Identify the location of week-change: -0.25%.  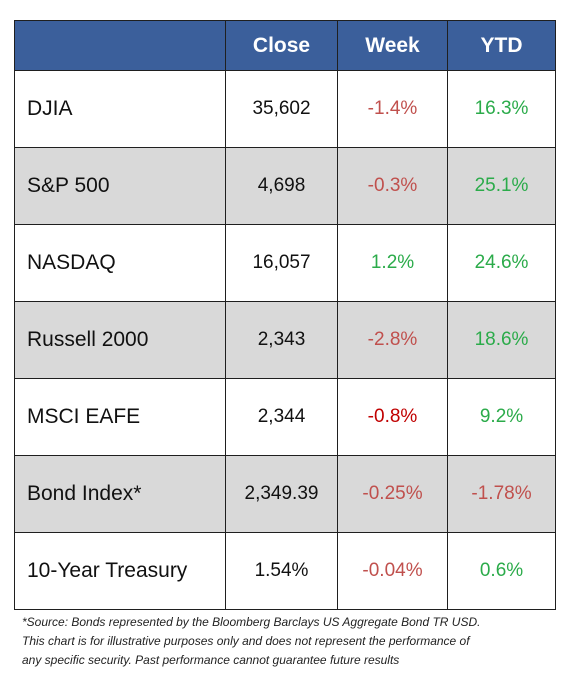
(392, 494).